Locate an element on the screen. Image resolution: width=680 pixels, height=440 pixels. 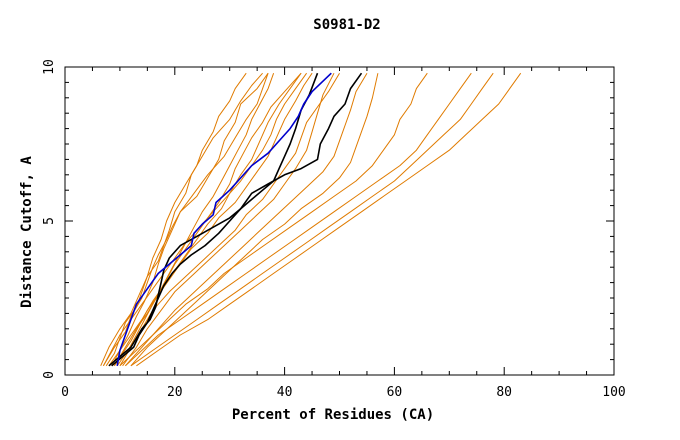
x-tick-label: 20 is located at coordinates (175, 392).